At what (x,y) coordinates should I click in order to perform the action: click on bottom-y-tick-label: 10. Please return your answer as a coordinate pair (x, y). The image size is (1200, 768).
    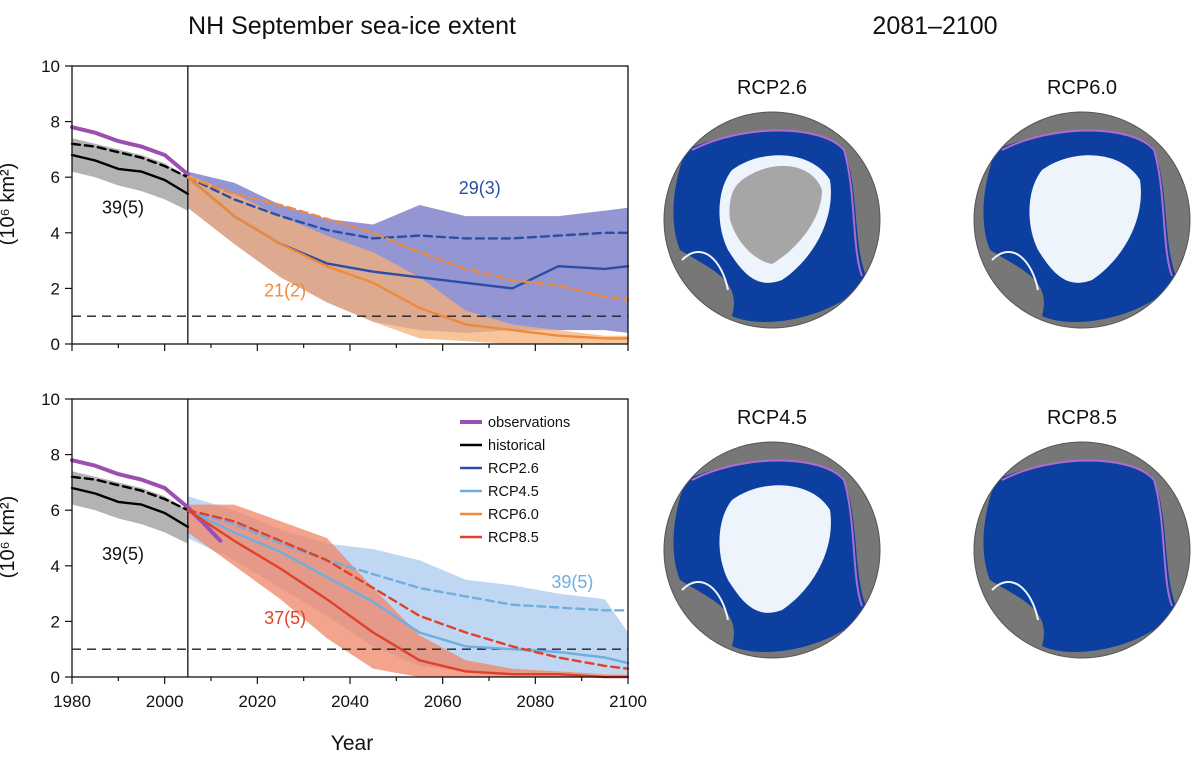
    Looking at the image, I should click on (50, 399).